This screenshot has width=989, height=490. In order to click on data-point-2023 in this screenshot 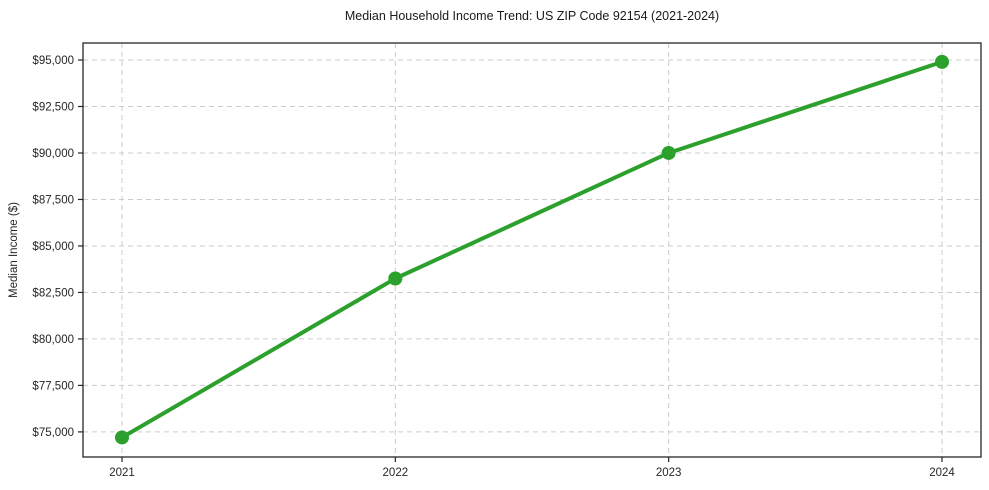, I will do `click(668, 152)`.